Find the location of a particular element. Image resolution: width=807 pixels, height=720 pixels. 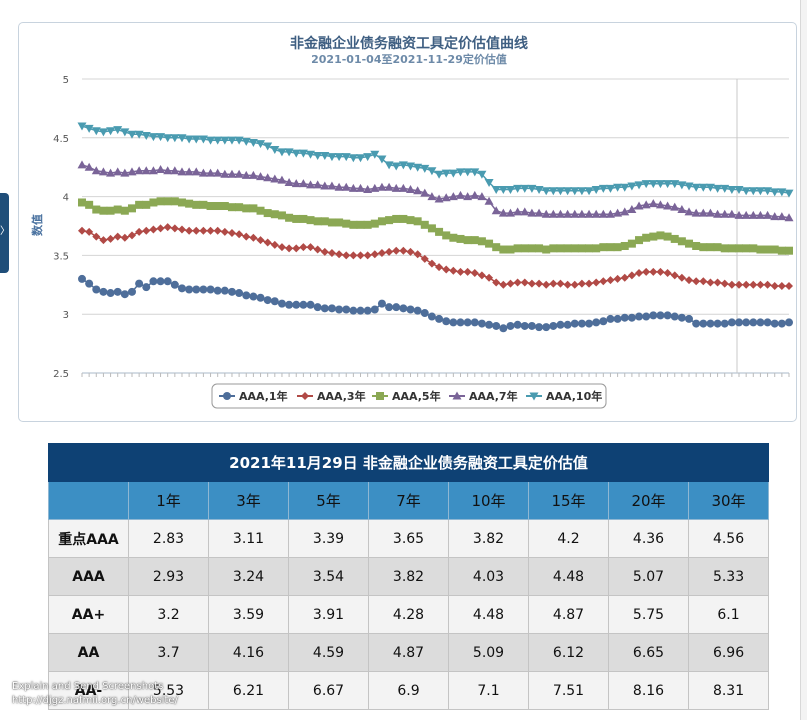

footer-url: http://djgz.nafmii.org.cn/website/ is located at coordinates (95, 700).